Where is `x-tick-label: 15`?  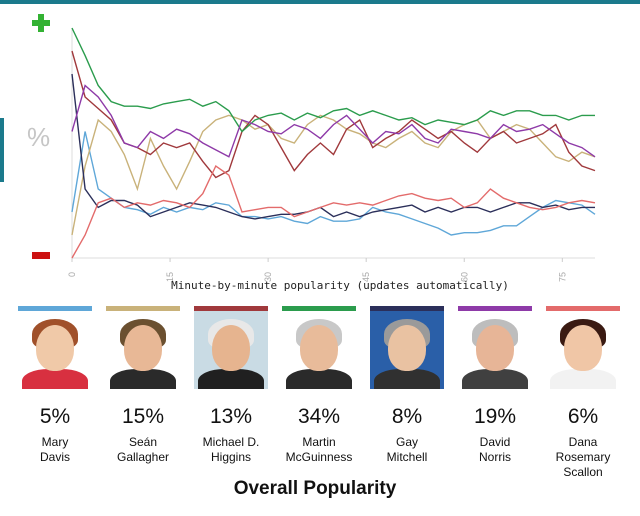 x-tick-label: 15 is located at coordinates (170, 277).